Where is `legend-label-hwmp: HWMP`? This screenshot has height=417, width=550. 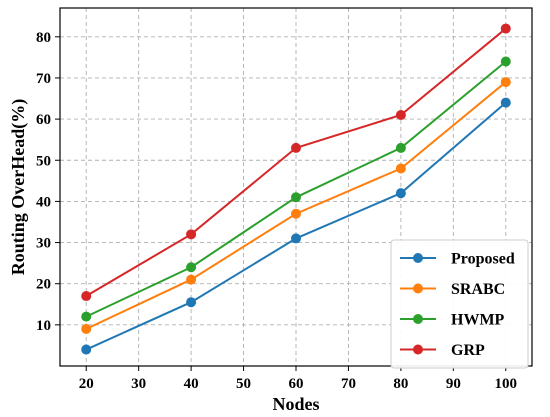 legend-label-hwmp: HWMP is located at coordinates (478, 320).